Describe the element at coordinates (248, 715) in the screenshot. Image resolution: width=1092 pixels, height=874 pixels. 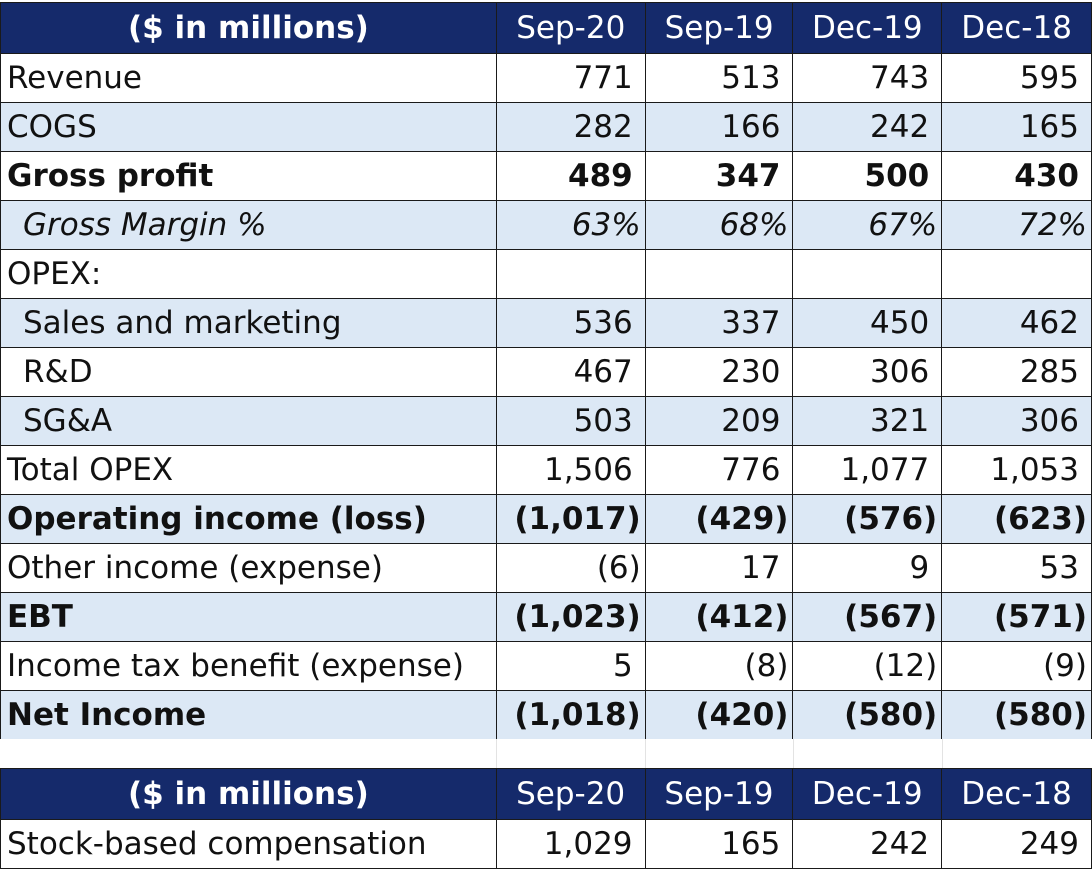
I see `row-label: Net Income` at that location.